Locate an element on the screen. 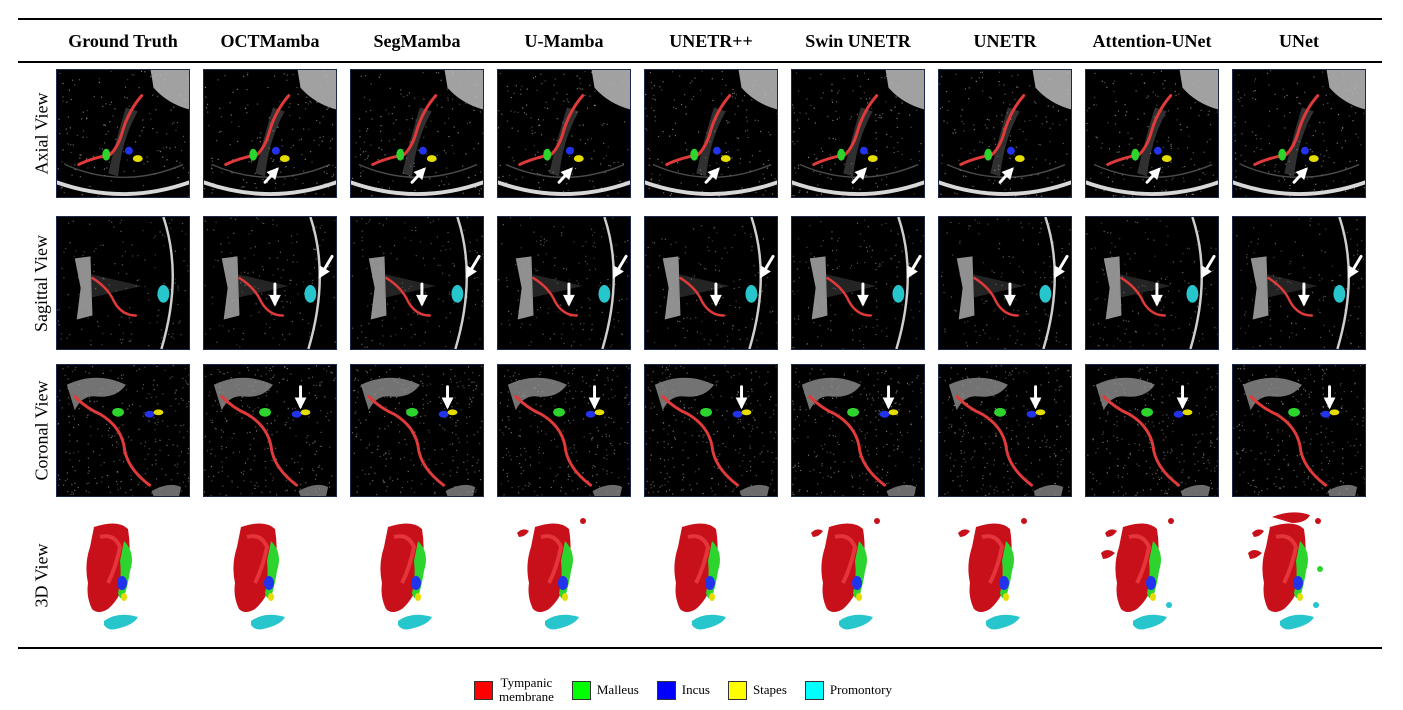 This screenshot has height=710, width=1403. sagittal-arc is located at coordinates (902, 283).